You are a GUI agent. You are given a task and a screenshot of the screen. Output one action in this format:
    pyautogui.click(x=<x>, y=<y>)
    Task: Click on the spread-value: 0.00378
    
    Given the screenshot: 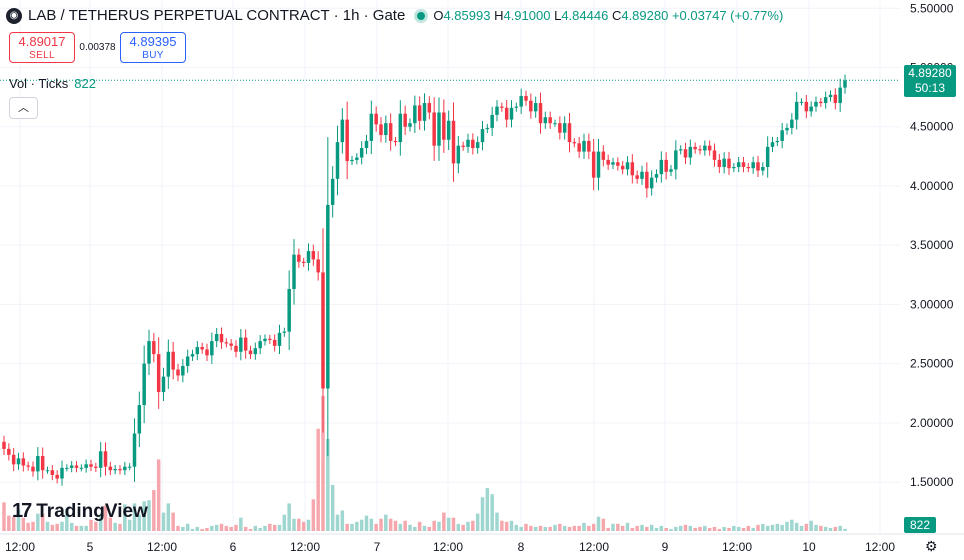 What is the action you would take?
    pyautogui.click(x=97, y=47)
    